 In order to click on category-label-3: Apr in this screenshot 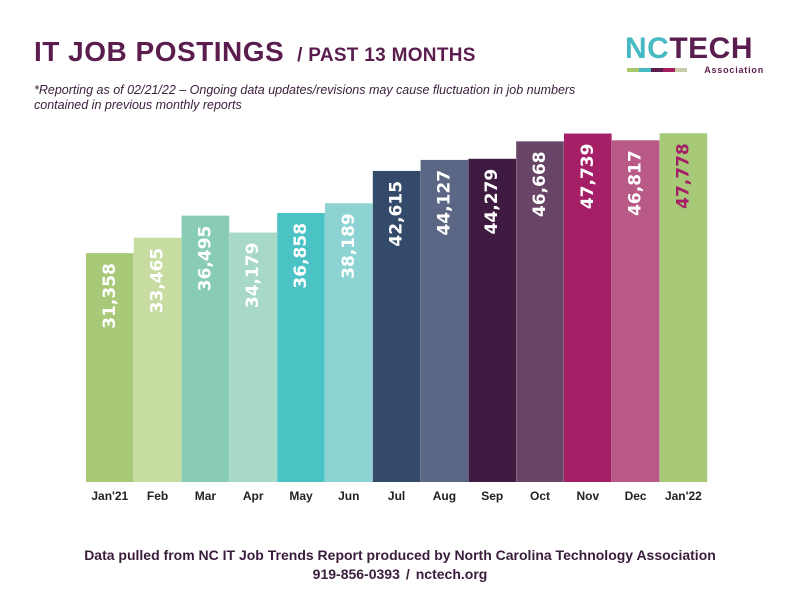, I will do `click(253, 496)`.